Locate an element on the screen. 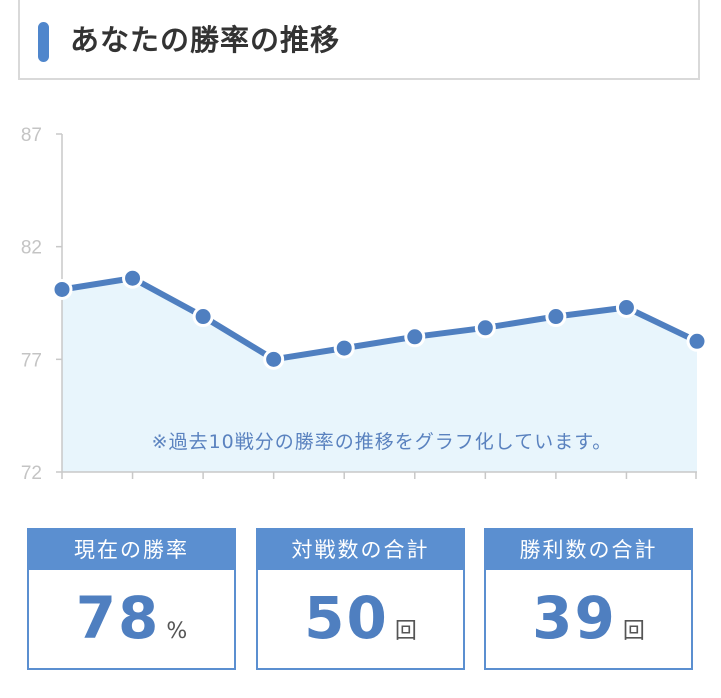  stat-card-total-wins: 勝利数の合計 39 回 is located at coordinates (588, 599).